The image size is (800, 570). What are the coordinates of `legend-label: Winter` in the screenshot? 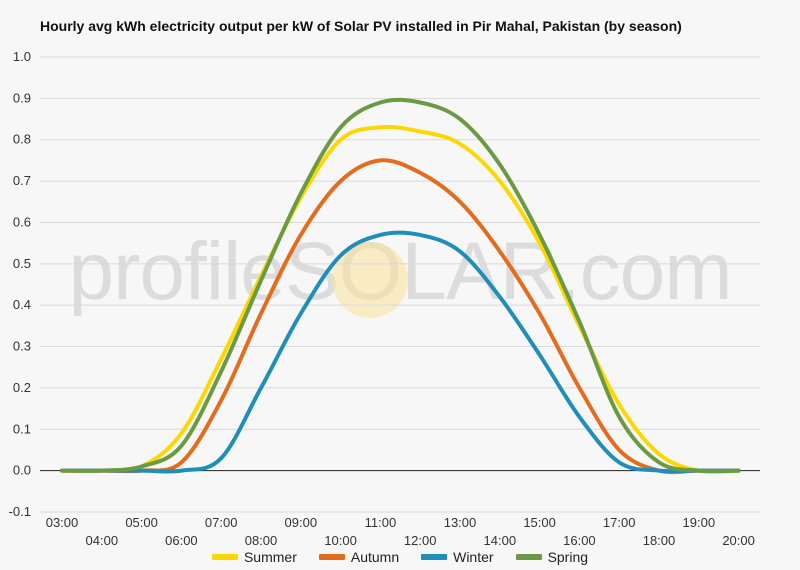 It's located at (473, 557).